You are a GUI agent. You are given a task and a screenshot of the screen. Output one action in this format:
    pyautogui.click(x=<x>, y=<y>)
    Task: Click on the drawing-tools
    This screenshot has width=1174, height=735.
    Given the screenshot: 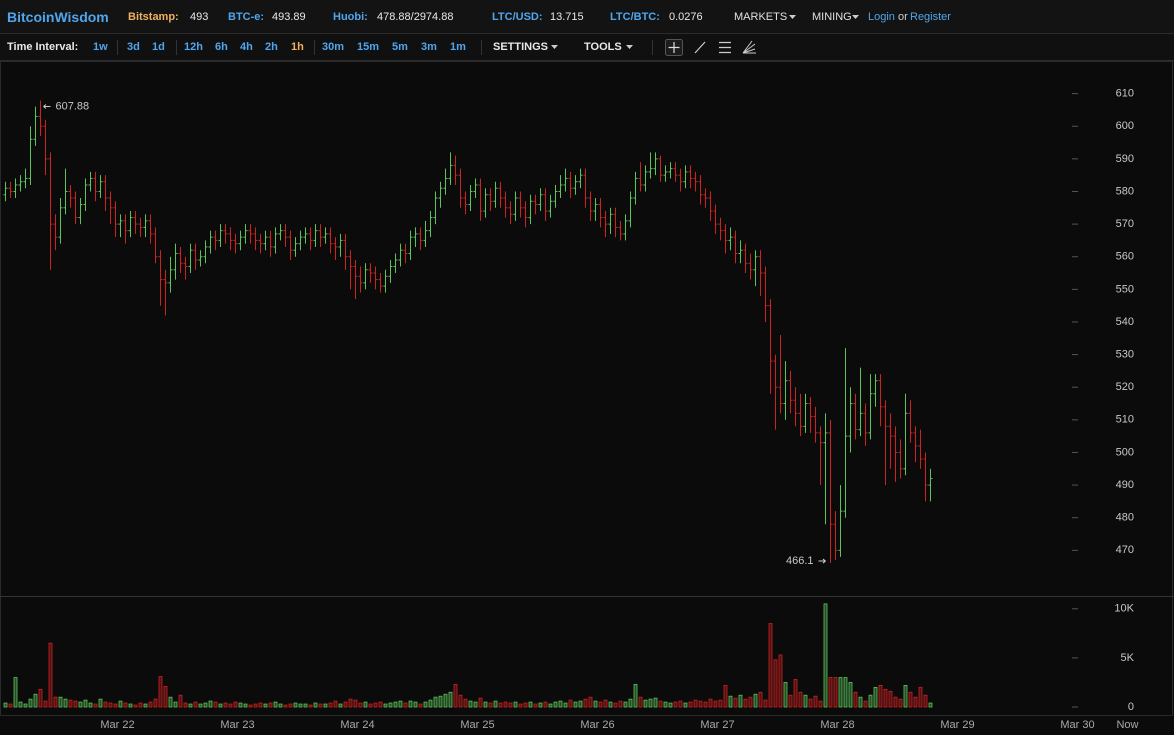 What is the action you would take?
    pyautogui.click(x=711, y=47)
    